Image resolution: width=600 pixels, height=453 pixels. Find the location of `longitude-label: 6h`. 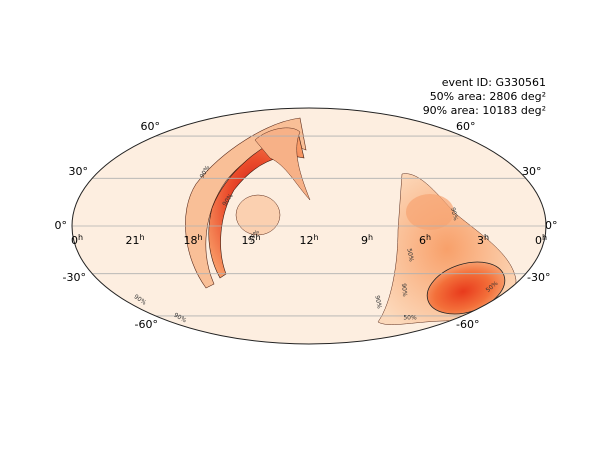

longitude-label: 6h is located at coordinates (425, 240).